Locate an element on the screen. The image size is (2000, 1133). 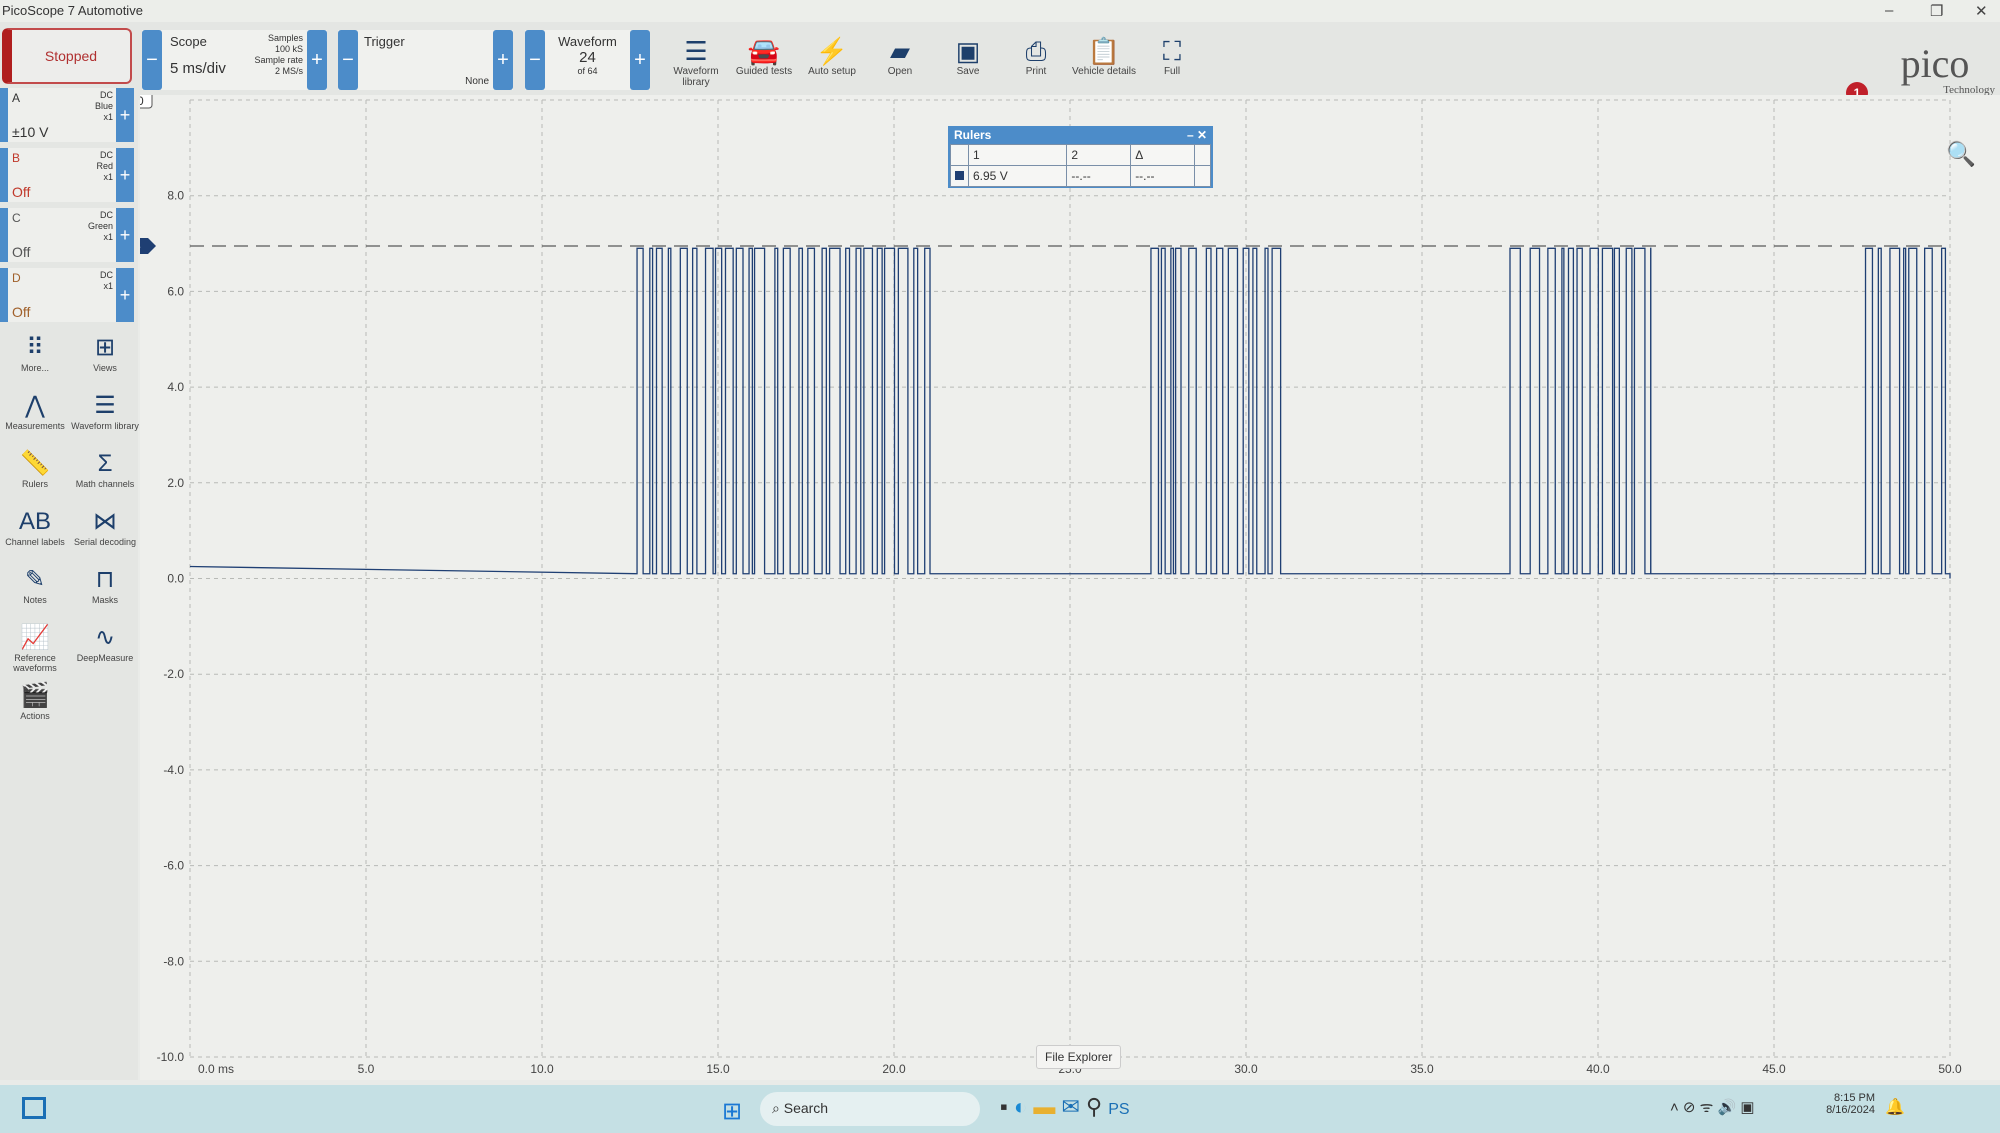
waveform-next-button: + is located at coordinates (640, 60).